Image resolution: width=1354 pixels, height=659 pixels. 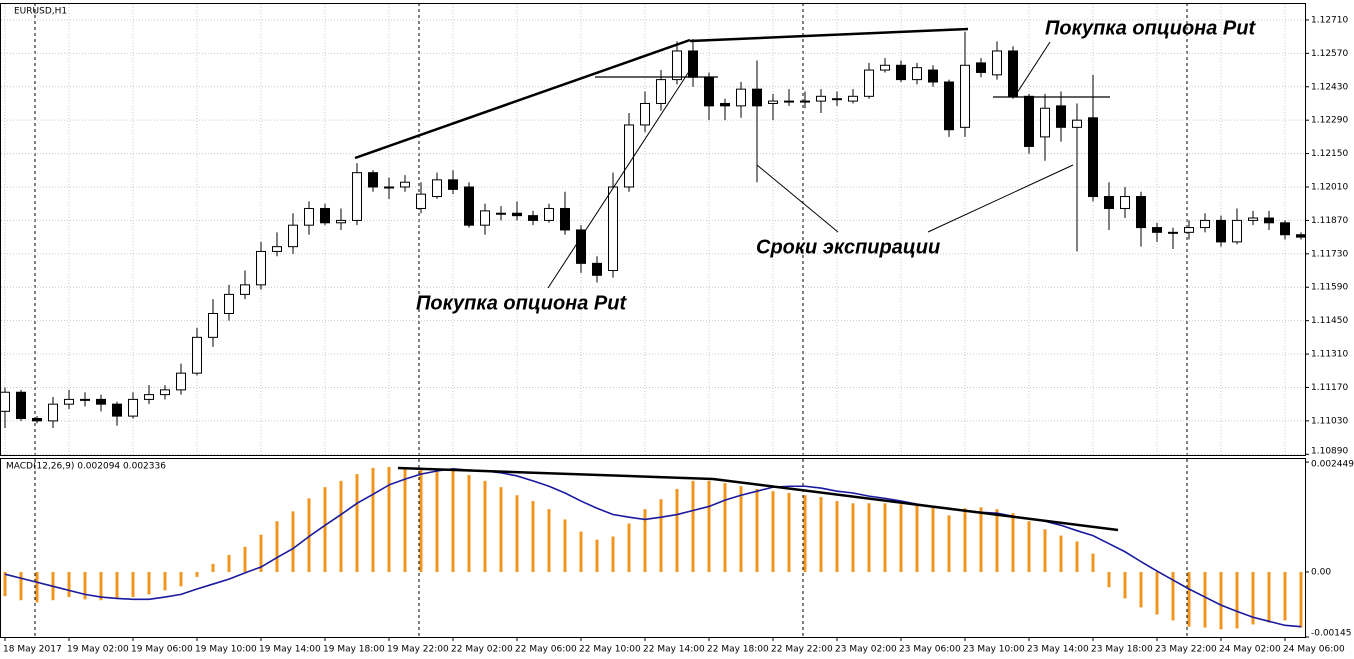 I want to click on x-tick-label: 23 May 10:00, so click(x=994, y=650).